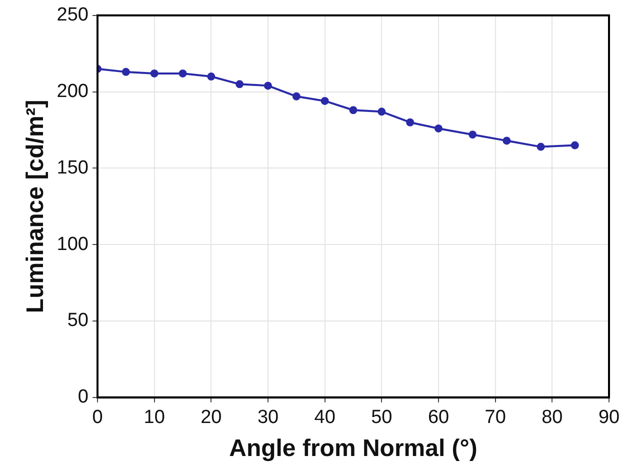 This screenshot has width=627, height=470. Describe the element at coordinates (325, 417) in the screenshot. I see `x-tick-label: 40` at that location.